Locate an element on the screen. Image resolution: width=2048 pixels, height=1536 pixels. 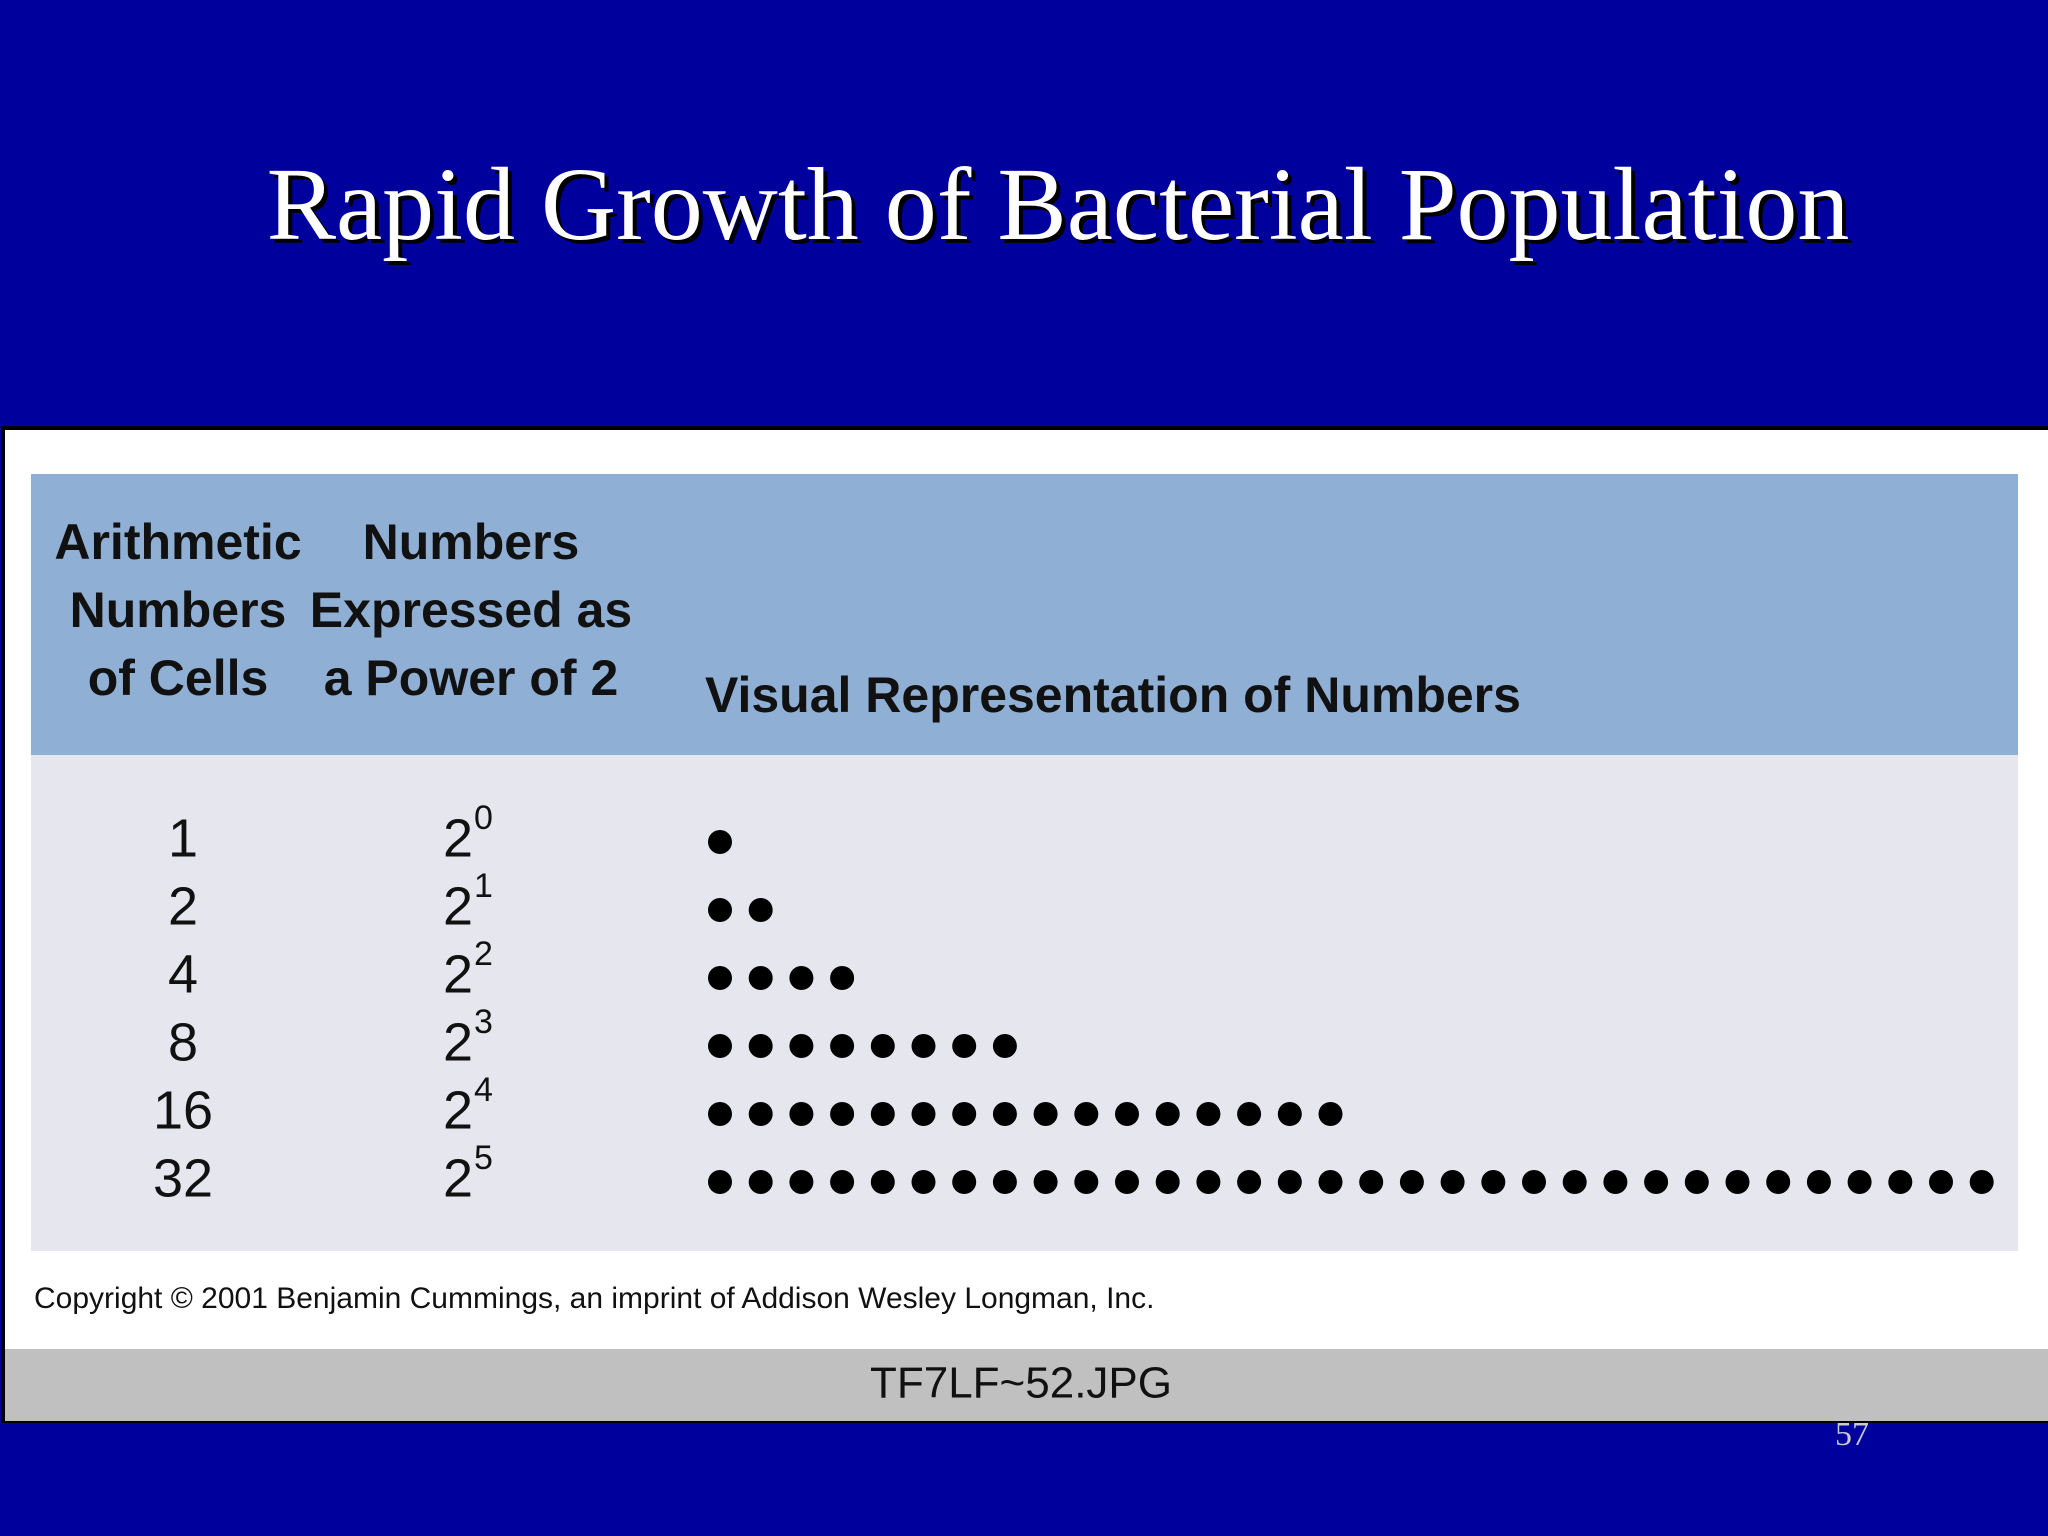
power-exponent: 2 is located at coordinates (483, 954).